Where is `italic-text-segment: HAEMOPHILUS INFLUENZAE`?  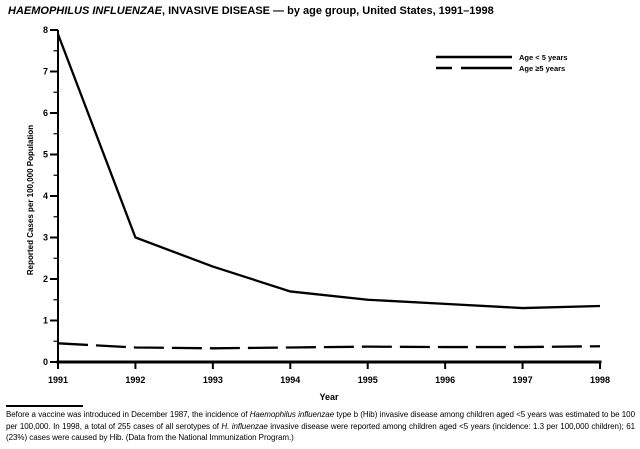 italic-text-segment: HAEMOPHILUS INFLUENZAE is located at coordinates (85, 11).